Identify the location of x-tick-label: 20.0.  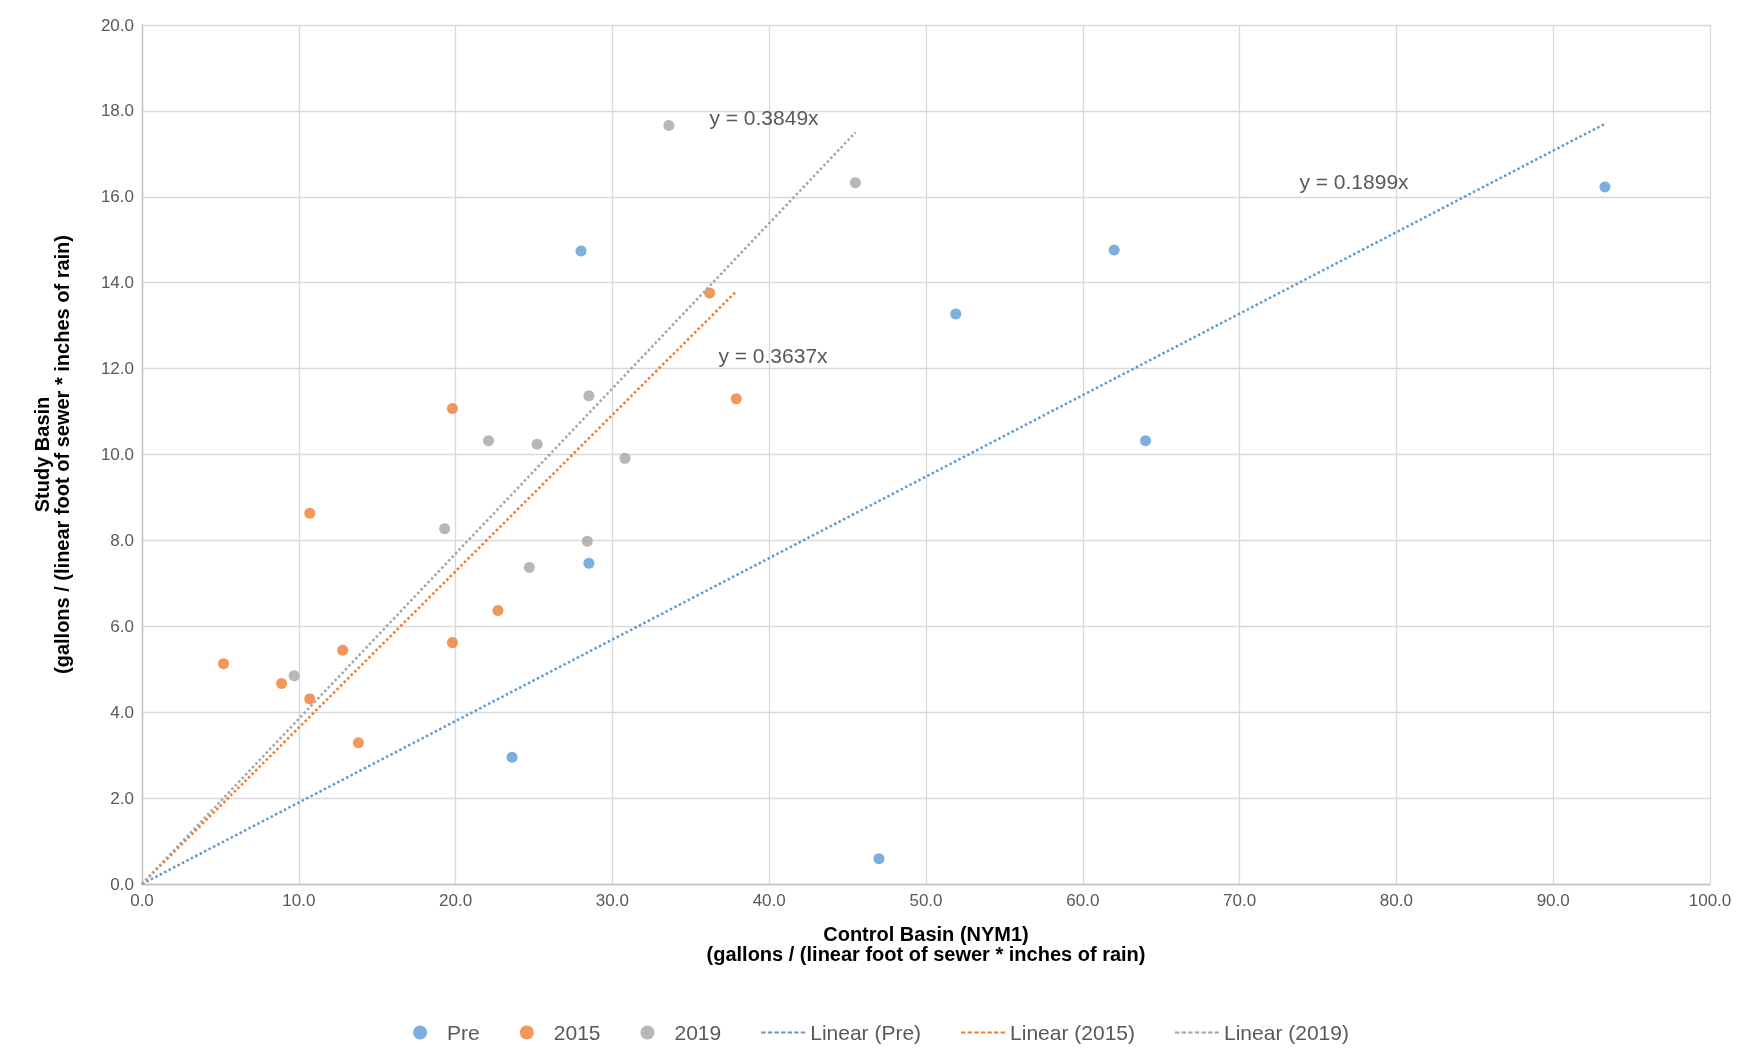
(456, 900).